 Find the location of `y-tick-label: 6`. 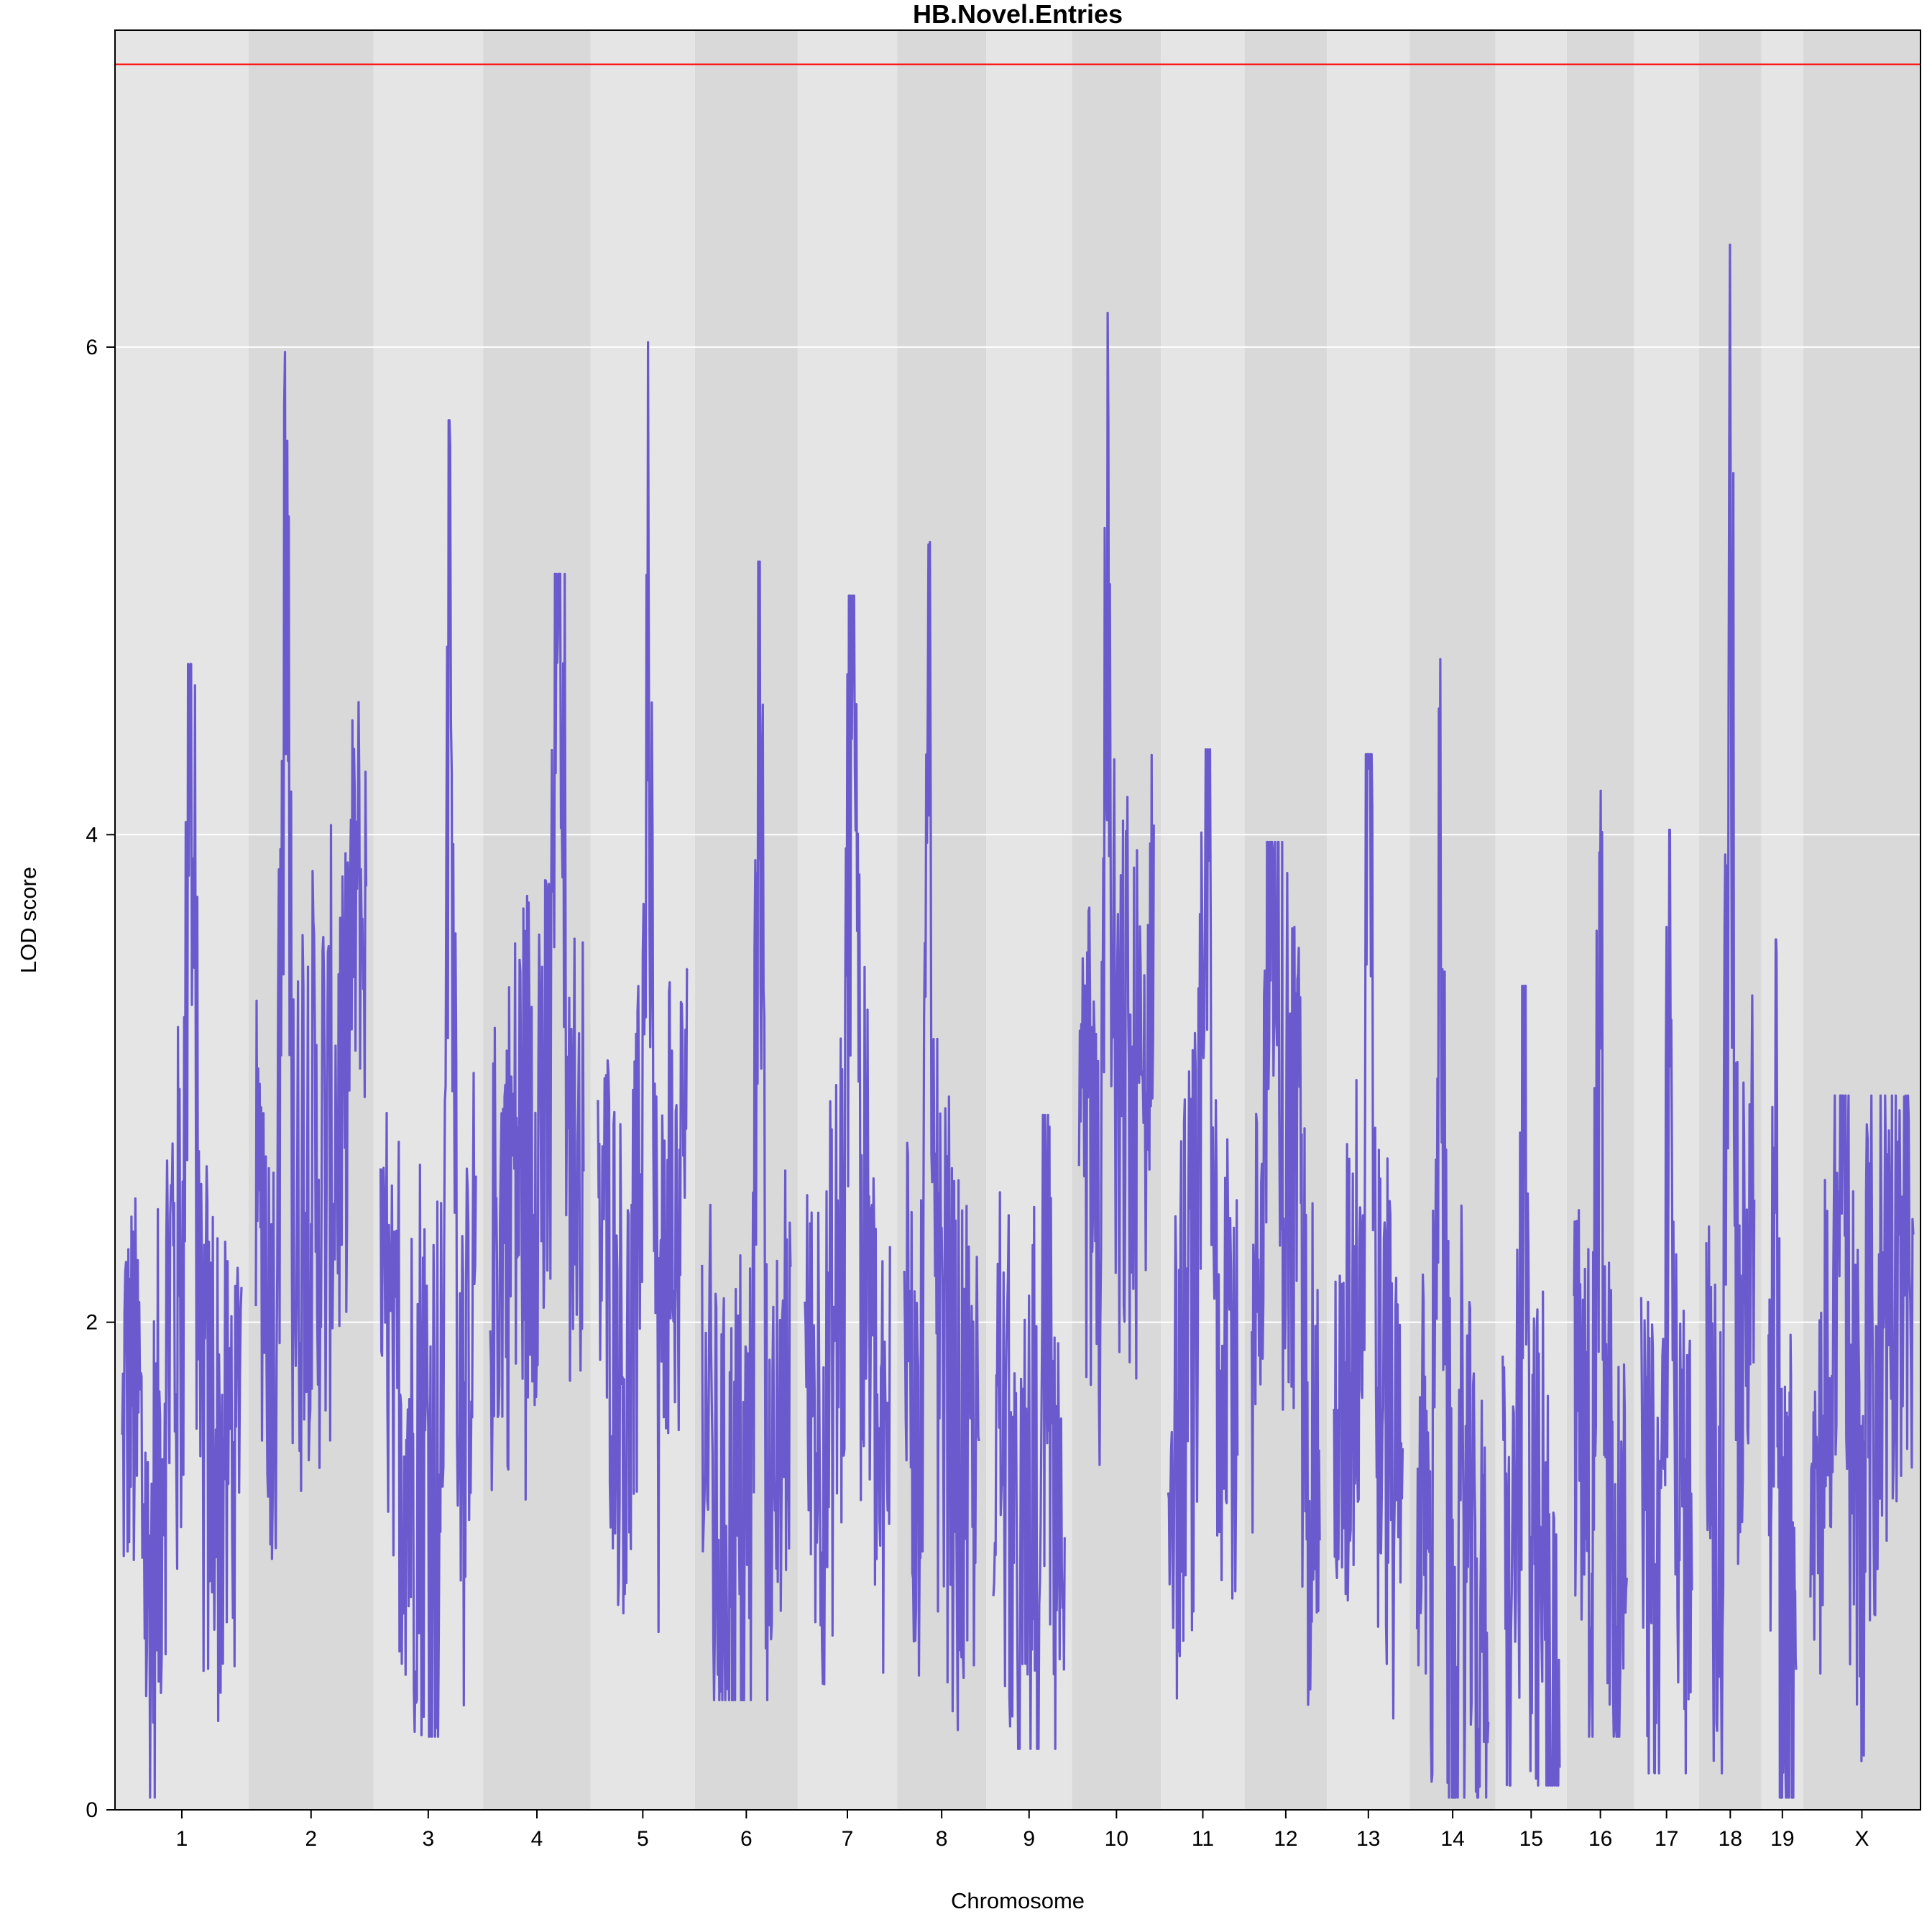

y-tick-label: 6 is located at coordinates (92, 347).